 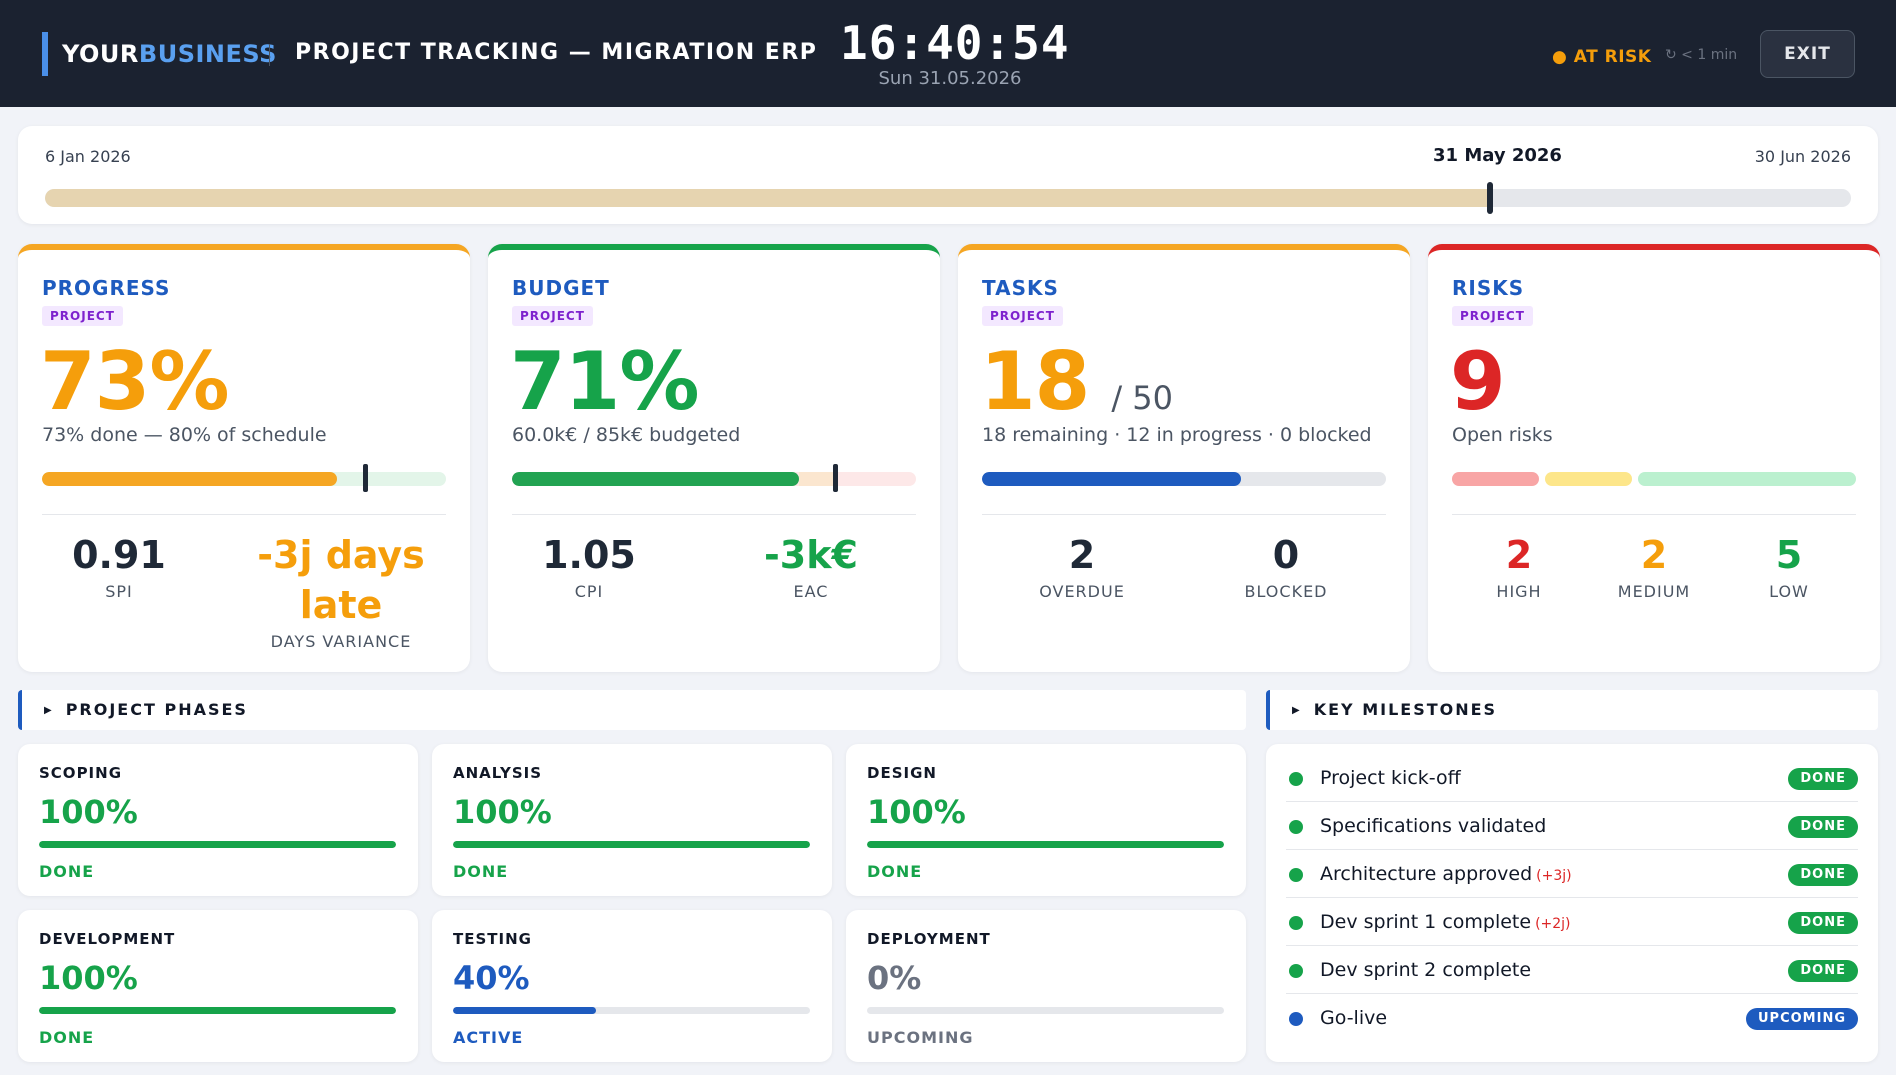 What do you see at coordinates (1426, 970) in the screenshot?
I see `milestone-label: Dev sprint 2 complete` at bounding box center [1426, 970].